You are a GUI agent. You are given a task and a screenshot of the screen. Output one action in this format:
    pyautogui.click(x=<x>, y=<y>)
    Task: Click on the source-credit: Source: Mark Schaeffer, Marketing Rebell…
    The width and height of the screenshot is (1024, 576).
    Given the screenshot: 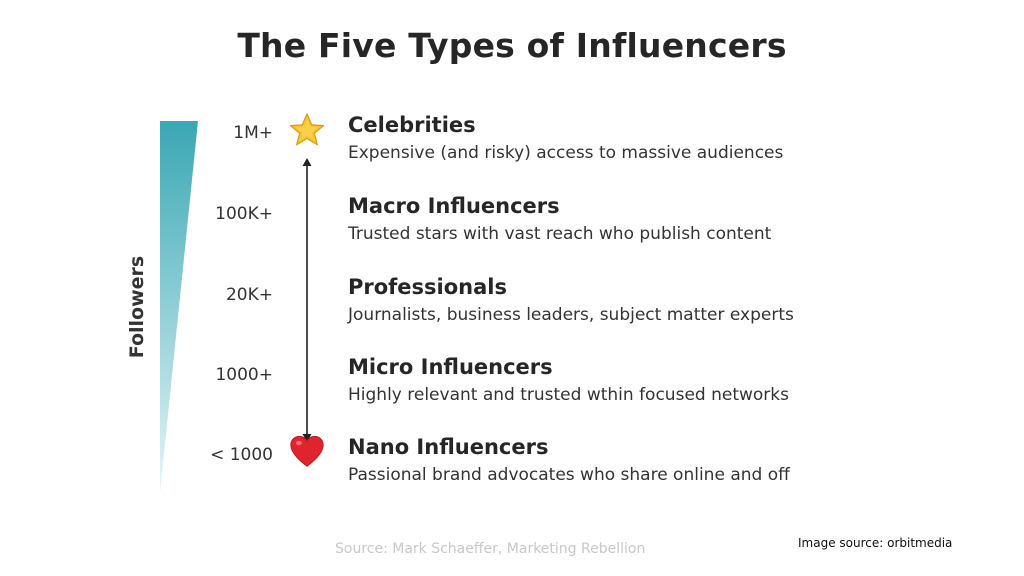 What is the action you would take?
    pyautogui.click(x=490, y=549)
    